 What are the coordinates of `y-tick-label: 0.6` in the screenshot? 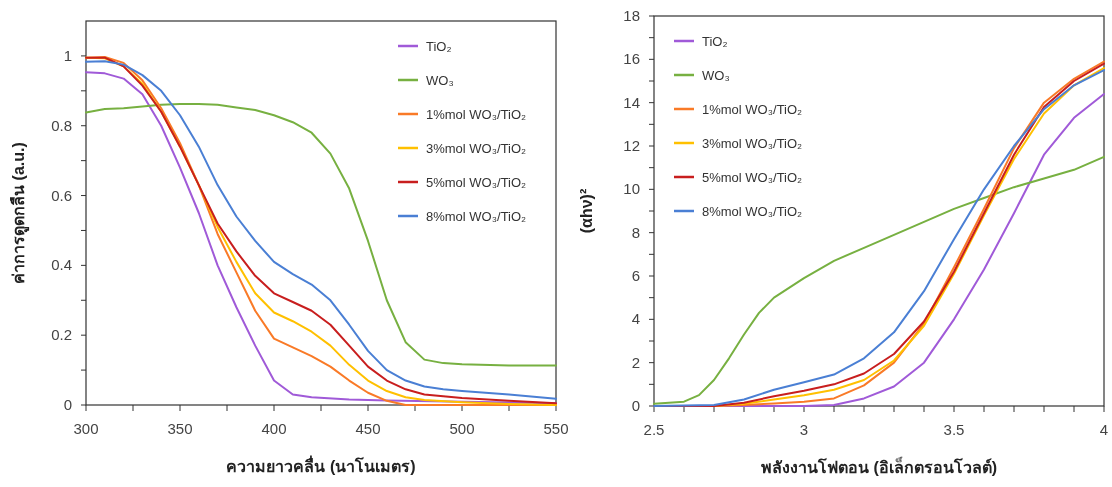 It's located at (61, 195).